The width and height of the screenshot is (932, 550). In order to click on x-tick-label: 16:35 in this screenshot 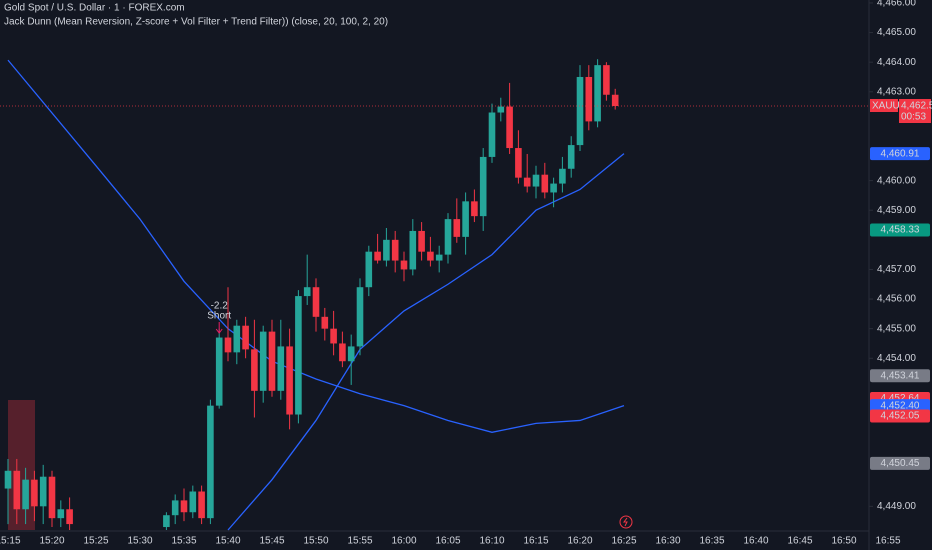, I will do `click(711, 541)`.